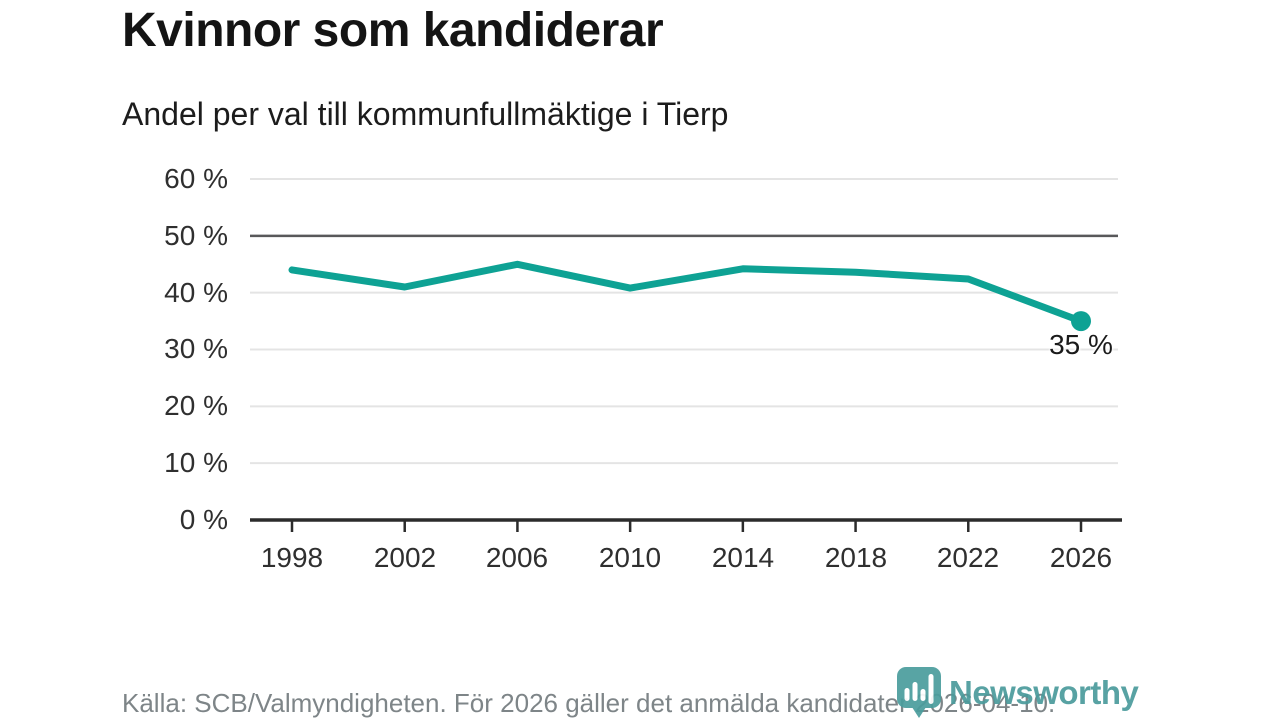 Image resolution: width=1280 pixels, height=720 pixels. What do you see at coordinates (1044, 692) in the screenshot?
I see `newsworthy-wordmark: Newsworthy` at bounding box center [1044, 692].